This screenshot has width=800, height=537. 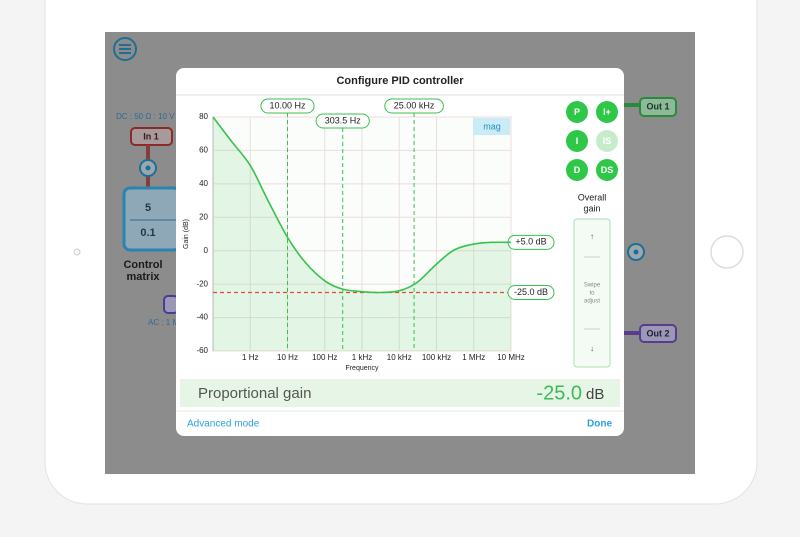 I want to click on term-label: D, so click(x=577, y=170).